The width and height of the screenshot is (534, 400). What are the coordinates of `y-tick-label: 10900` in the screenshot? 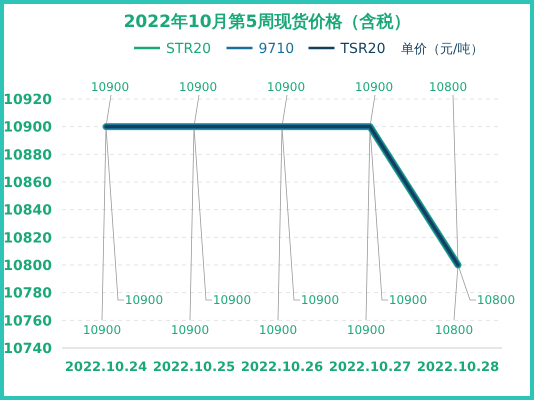 It's located at (27, 128).